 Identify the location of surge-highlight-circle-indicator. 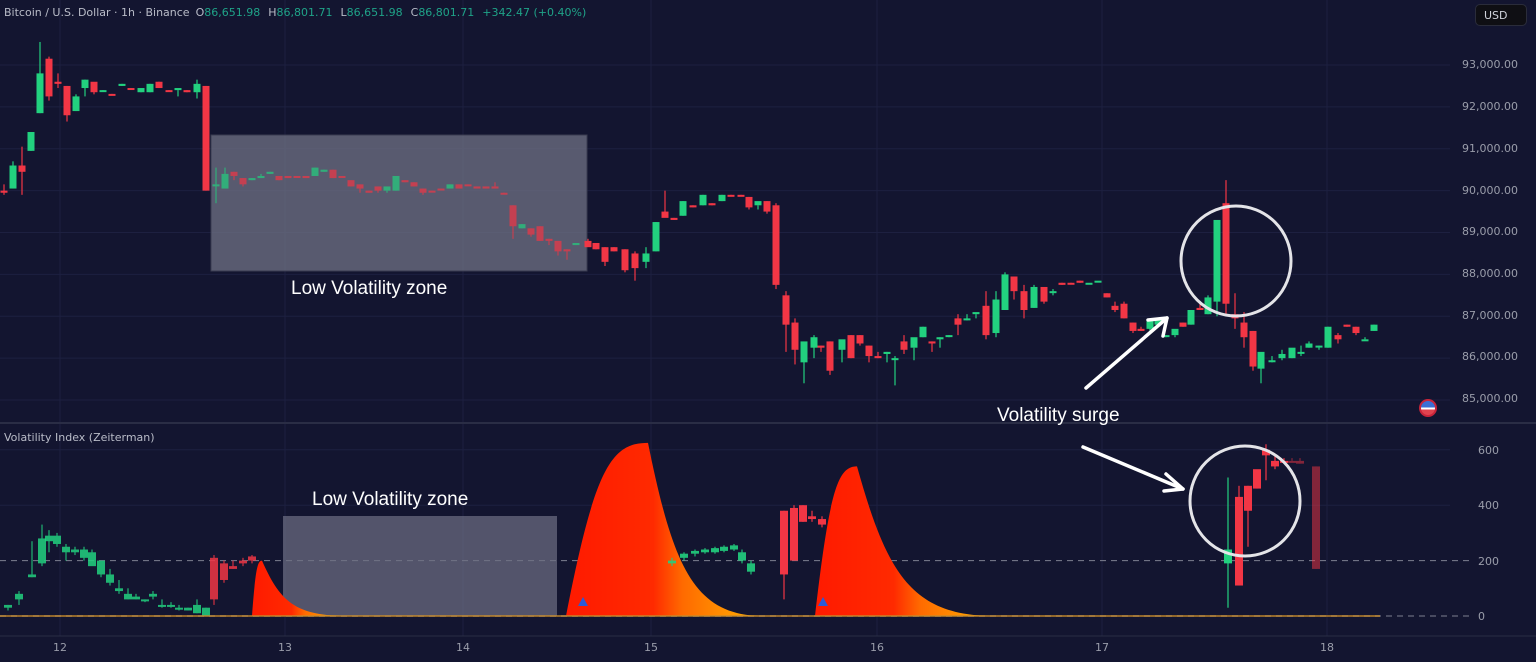
(1245, 501).